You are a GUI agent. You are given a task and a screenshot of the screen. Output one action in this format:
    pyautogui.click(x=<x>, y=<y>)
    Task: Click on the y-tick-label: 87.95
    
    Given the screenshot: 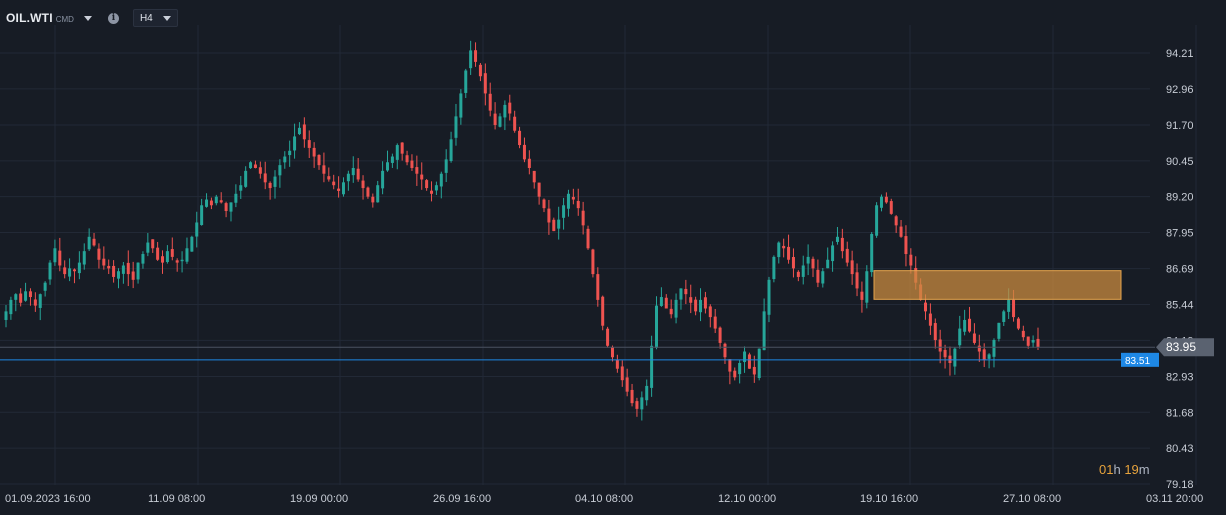 What is the action you would take?
    pyautogui.click(x=1180, y=234)
    